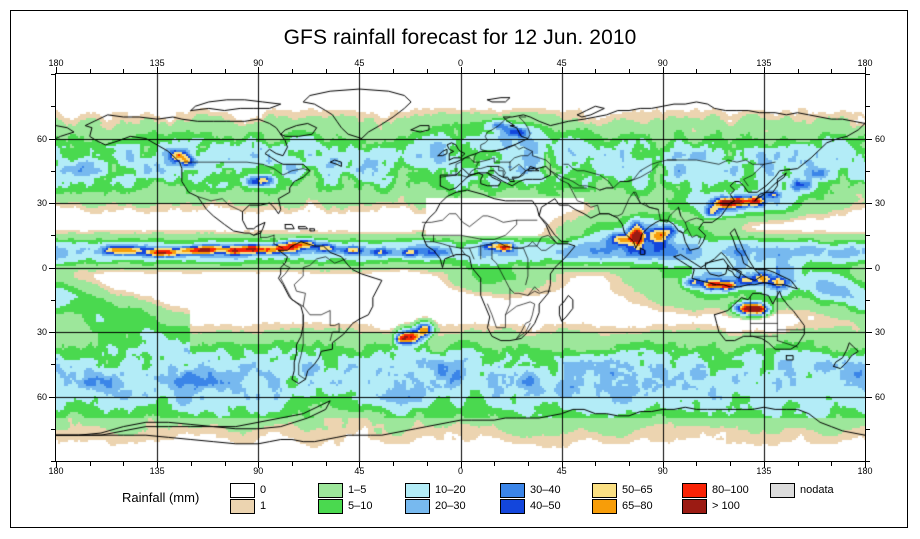 Image resolution: width=920 pixels, height=539 pixels. What do you see at coordinates (157, 471) in the screenshot?
I see `x-axis-label-bottom: 135` at bounding box center [157, 471].